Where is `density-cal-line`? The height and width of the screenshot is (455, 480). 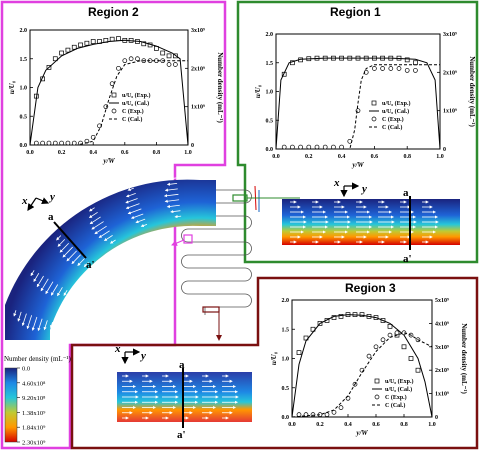
density-cal-line is located at coordinates (362, 375).